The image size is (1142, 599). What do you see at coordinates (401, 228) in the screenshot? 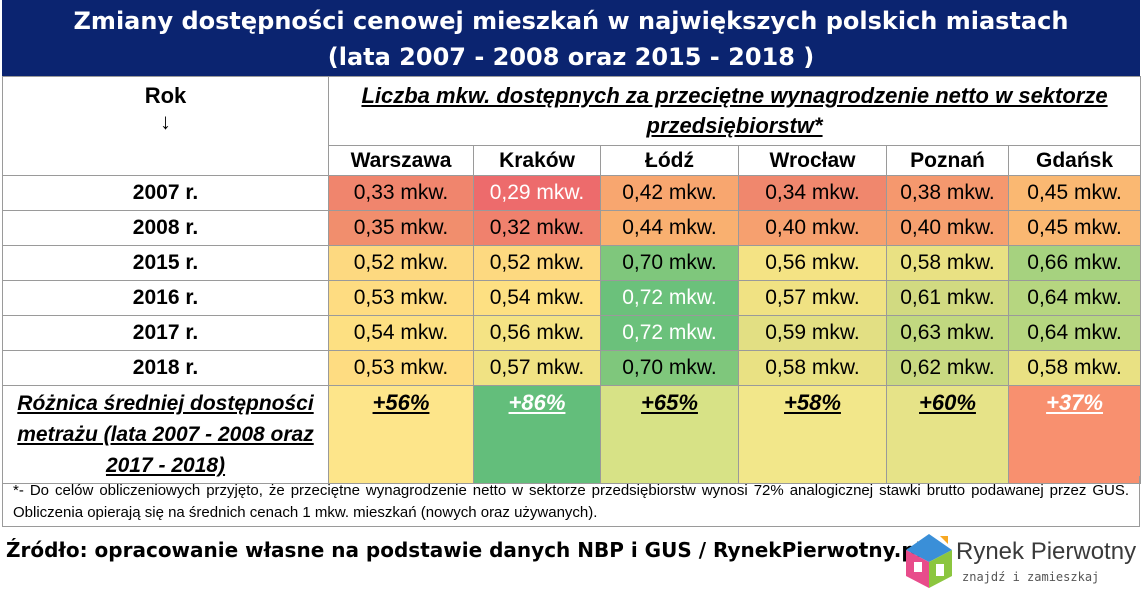
I see `value-cell: 0,35 mkw.` at bounding box center [401, 228].